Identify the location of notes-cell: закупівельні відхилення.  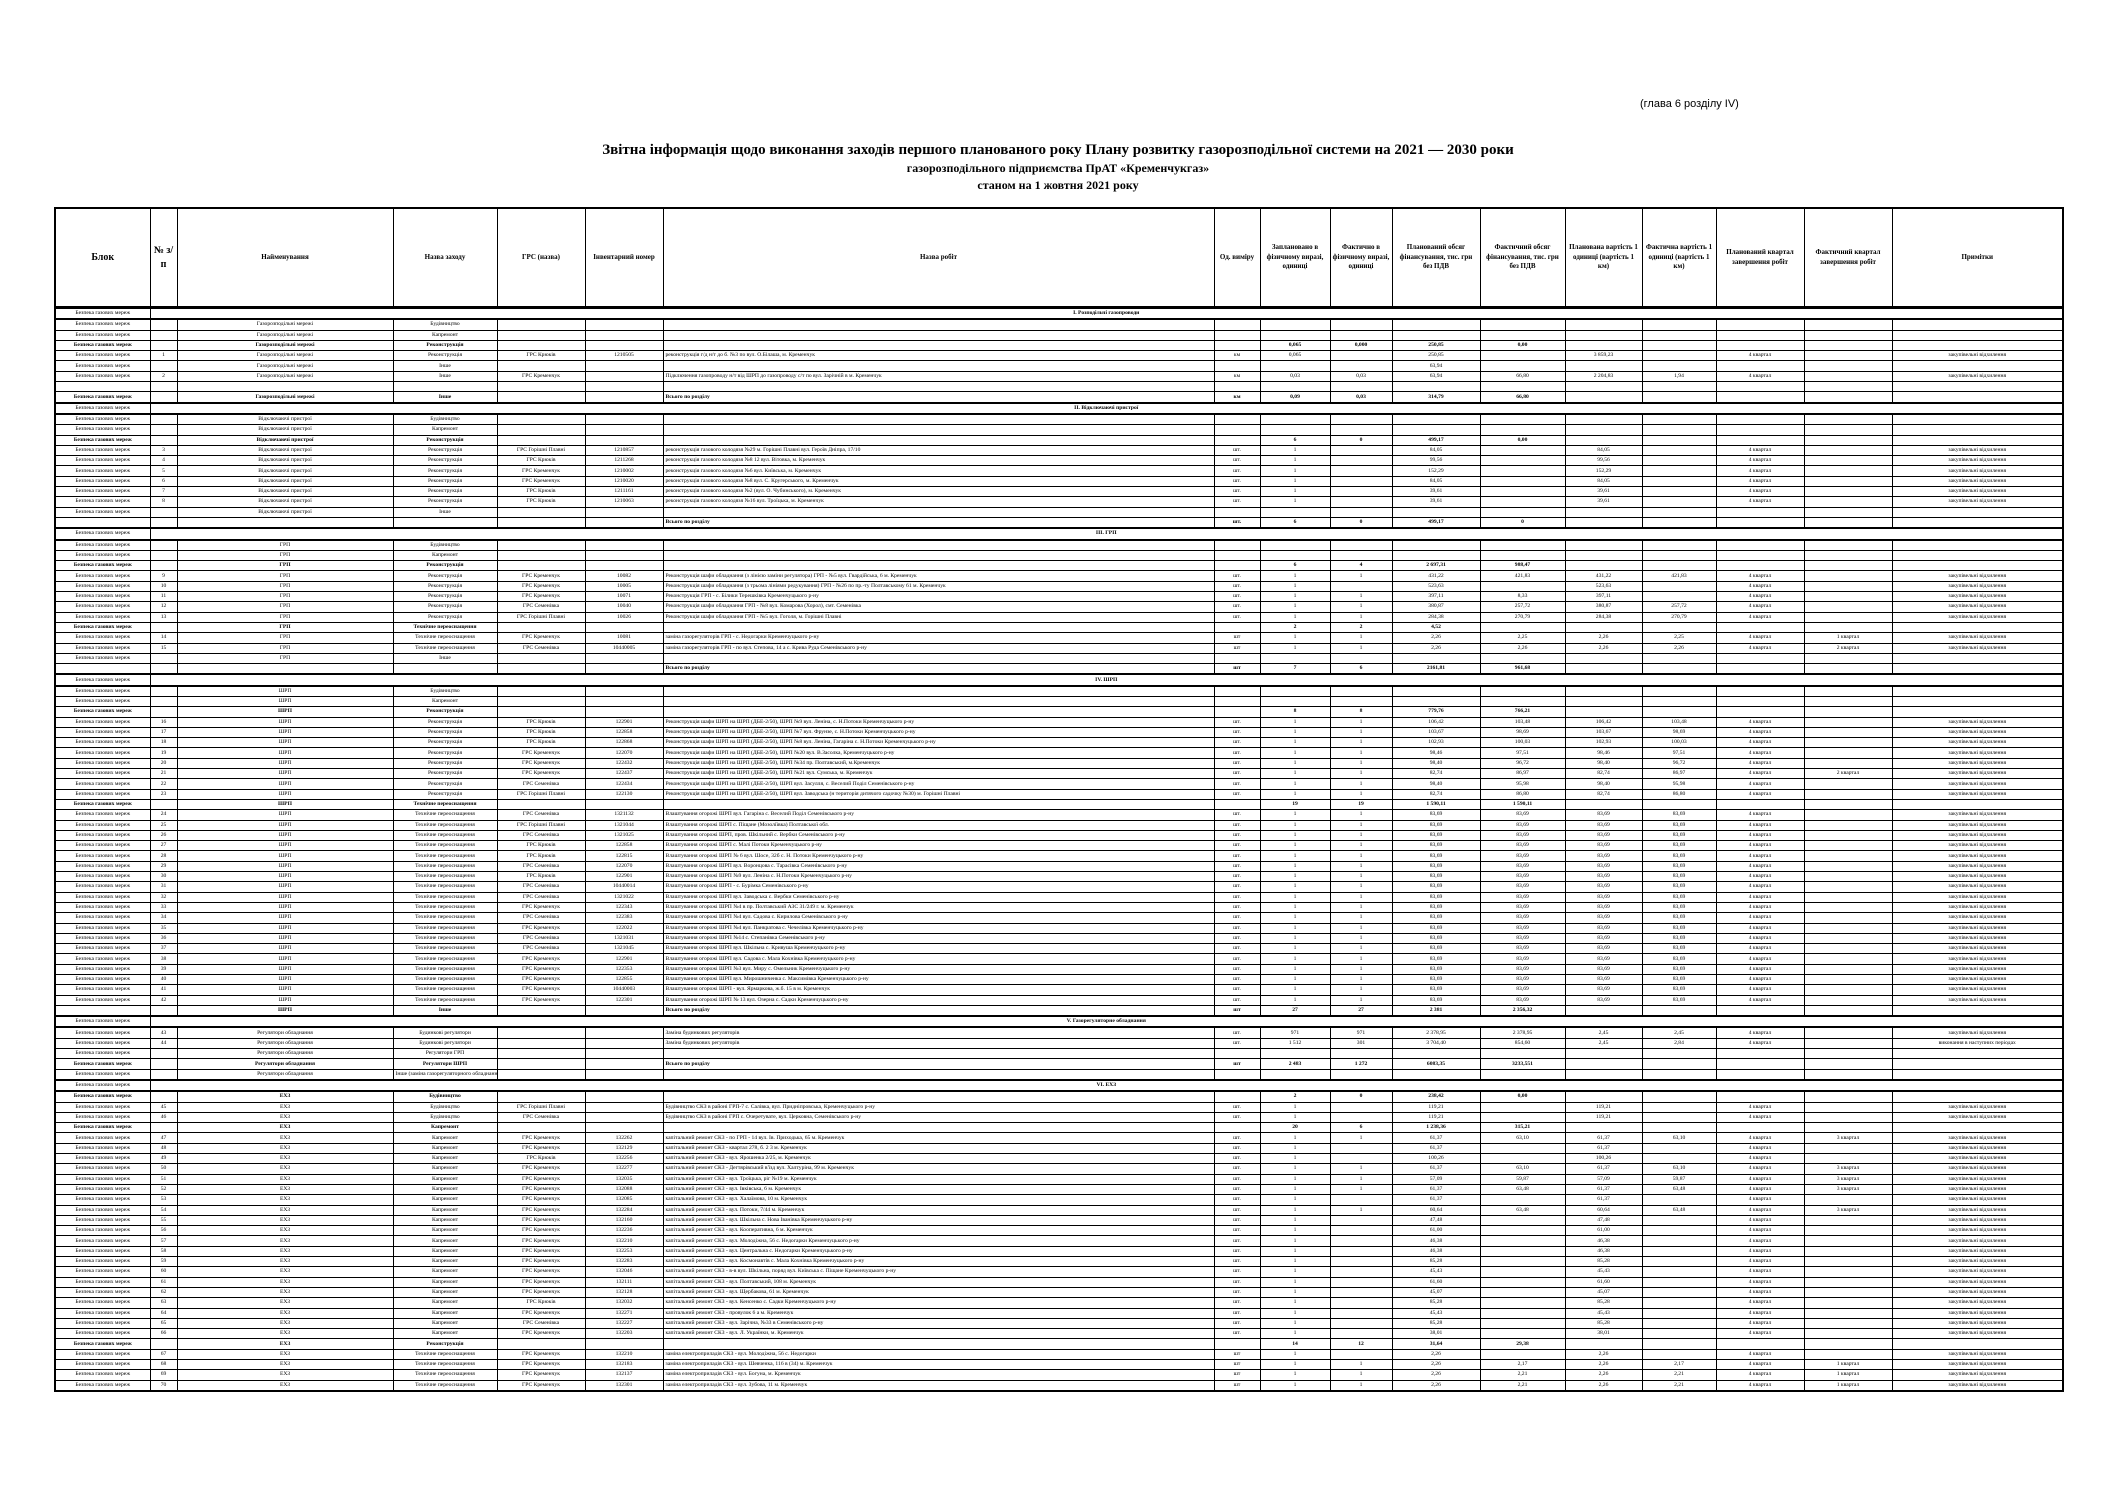
(1977, 607).